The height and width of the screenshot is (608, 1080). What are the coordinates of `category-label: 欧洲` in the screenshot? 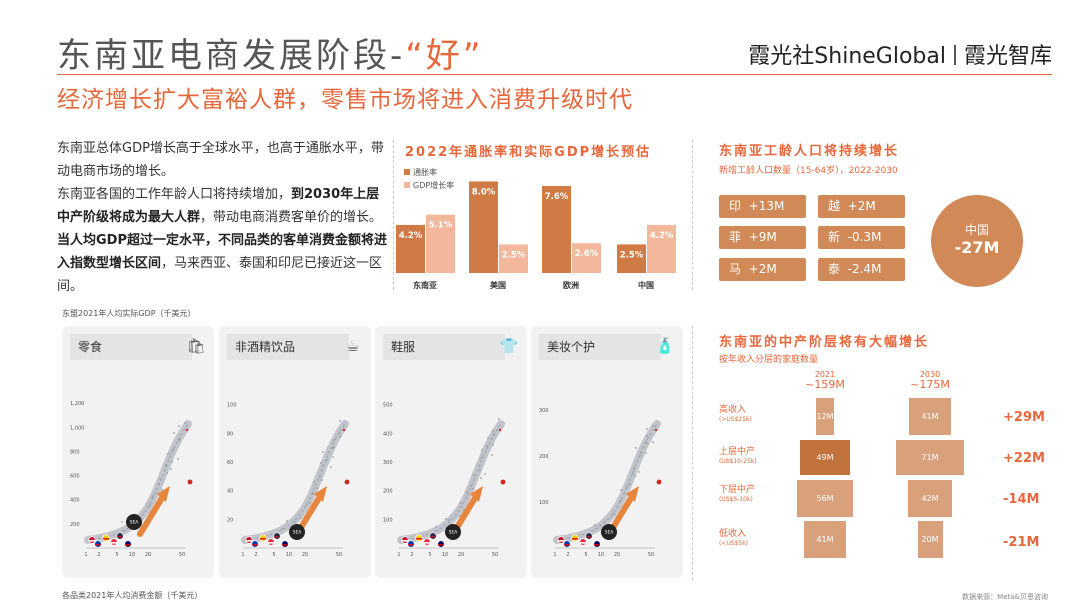 It's located at (571, 285).